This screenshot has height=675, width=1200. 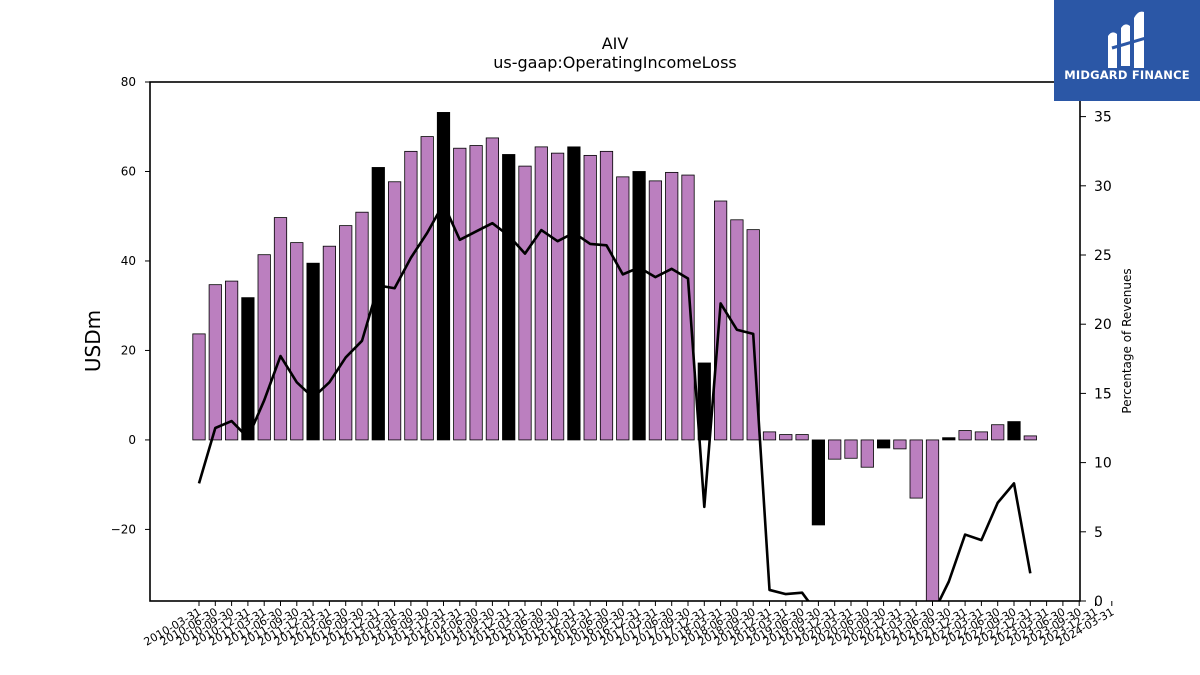 What do you see at coordinates (1103, 118) in the screenshot?
I see `y2-tick-label: 35` at bounding box center [1103, 118].